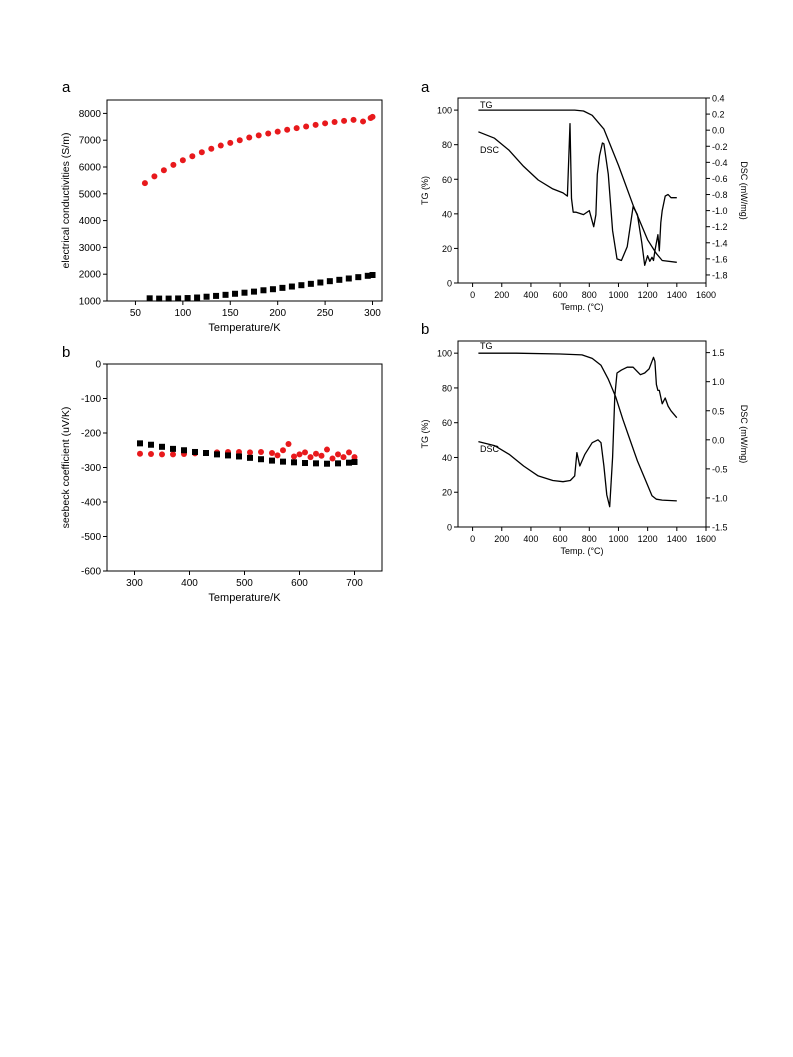 The height and width of the screenshot is (1057, 793). Describe the element at coordinates (244, 583) in the screenshot. I see `x-tick-label: 500` at that location.